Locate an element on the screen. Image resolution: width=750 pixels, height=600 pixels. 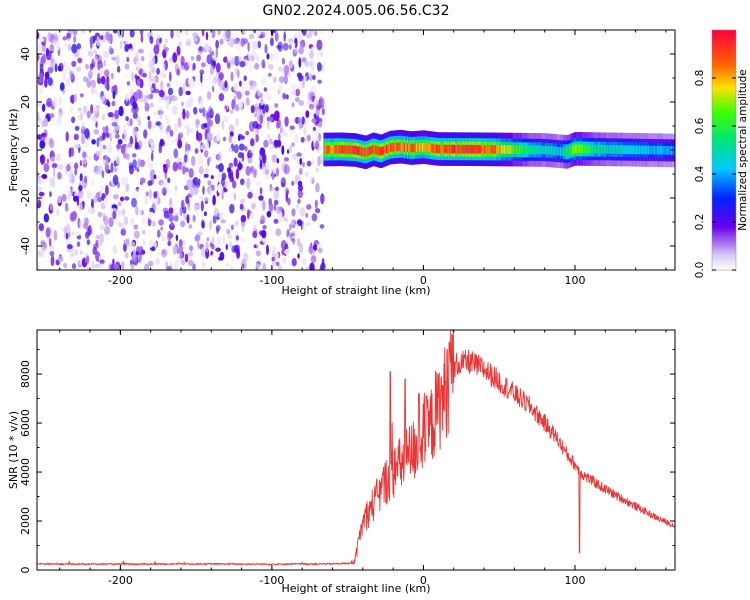
y-tick-label: 40 is located at coordinates (25, 54).